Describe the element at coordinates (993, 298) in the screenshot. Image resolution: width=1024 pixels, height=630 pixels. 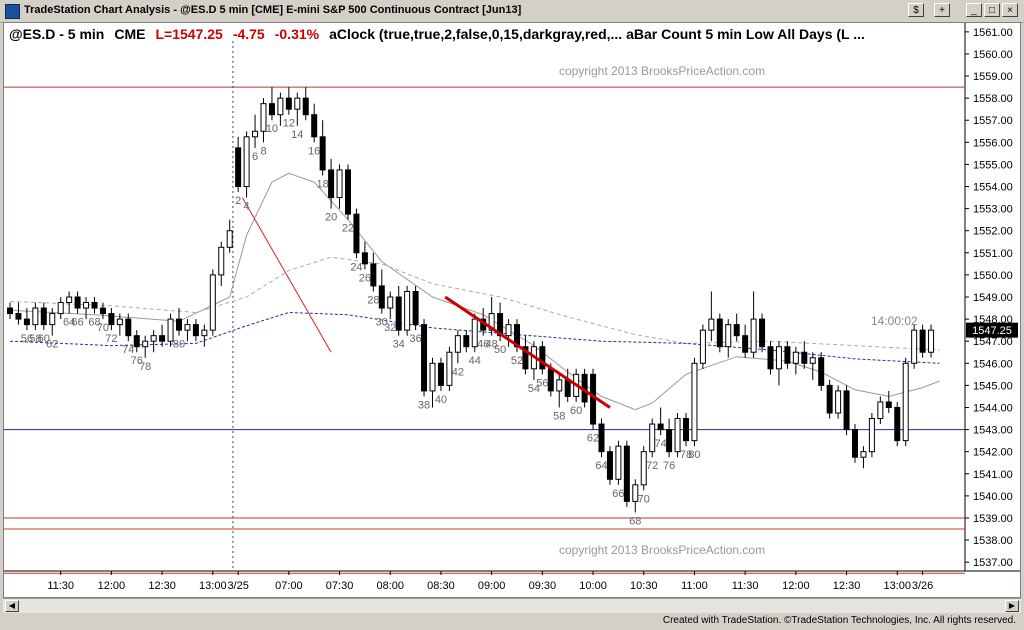
I see `price-tick-label: 1549.00` at that location.